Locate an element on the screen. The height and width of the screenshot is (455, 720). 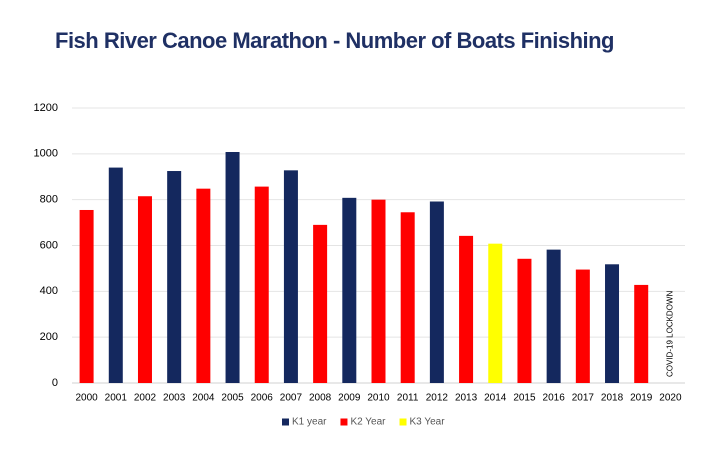
x-tick-label: 2009 is located at coordinates (349, 398).